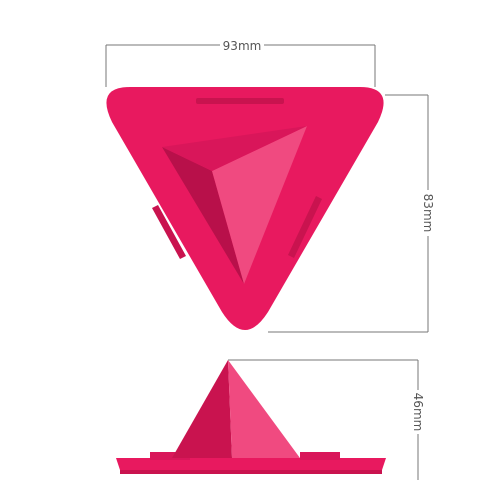 The height and width of the screenshot is (500, 500). What do you see at coordinates (240, 101) in the screenshot?
I see `top-slot` at bounding box center [240, 101].